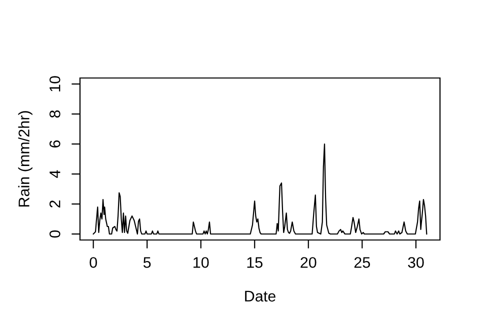  What do you see at coordinates (54, 204) in the screenshot?
I see `y-tick-label: 2` at bounding box center [54, 204].